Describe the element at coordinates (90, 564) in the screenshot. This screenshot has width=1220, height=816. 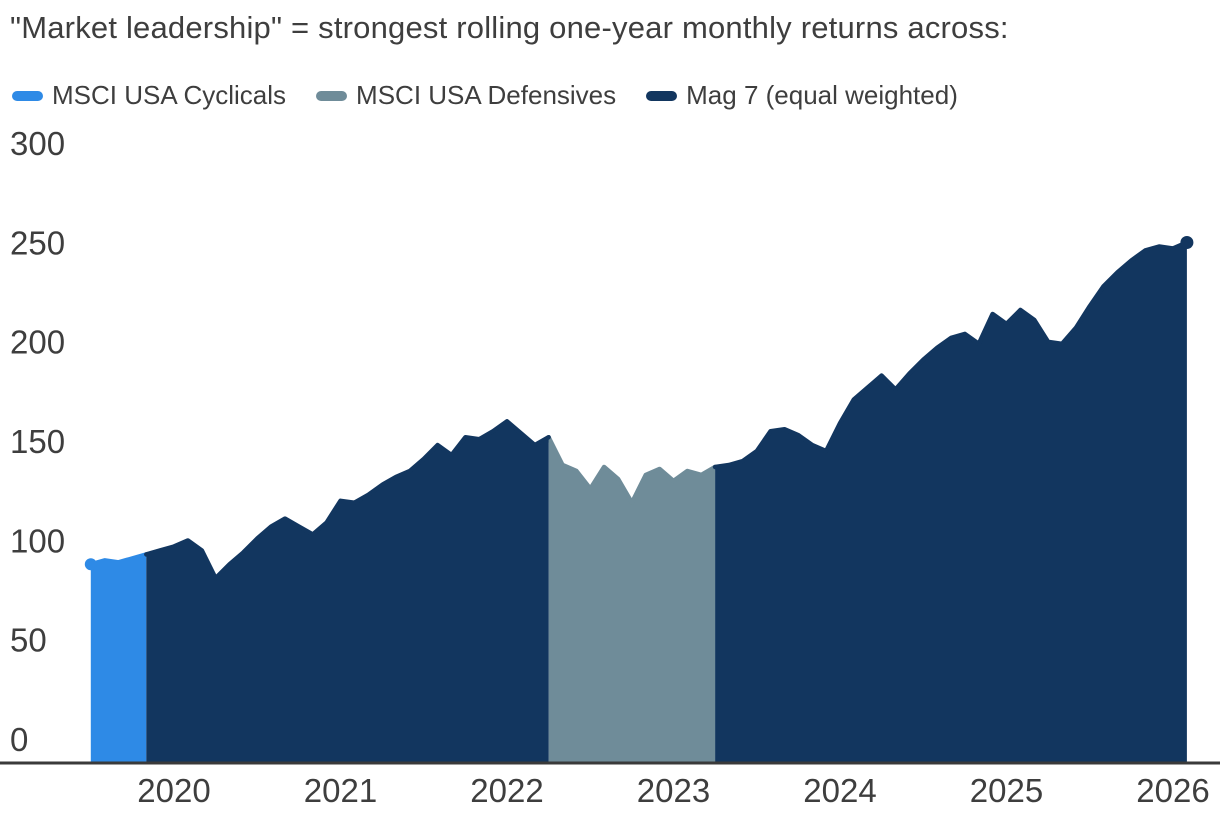
I see `series-start-dot` at that location.